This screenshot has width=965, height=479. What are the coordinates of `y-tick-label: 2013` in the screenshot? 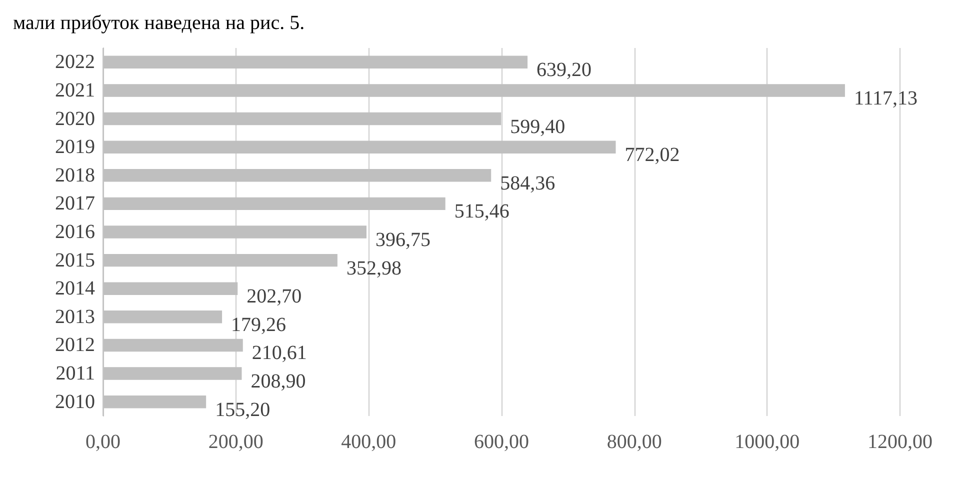 It's located at (75, 317).